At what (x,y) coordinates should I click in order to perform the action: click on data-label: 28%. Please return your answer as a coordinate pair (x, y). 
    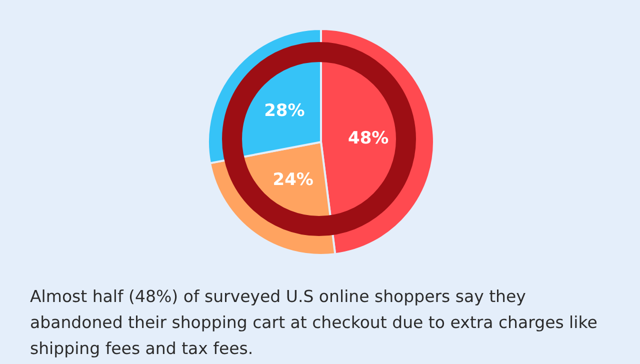
    Looking at the image, I should click on (284, 111).